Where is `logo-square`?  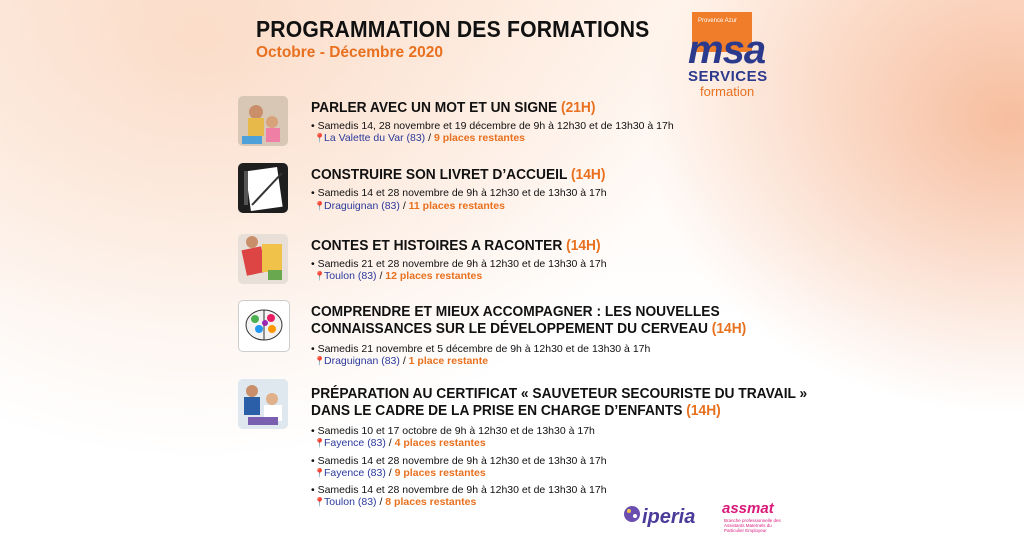 logo-square is located at coordinates (722, 32).